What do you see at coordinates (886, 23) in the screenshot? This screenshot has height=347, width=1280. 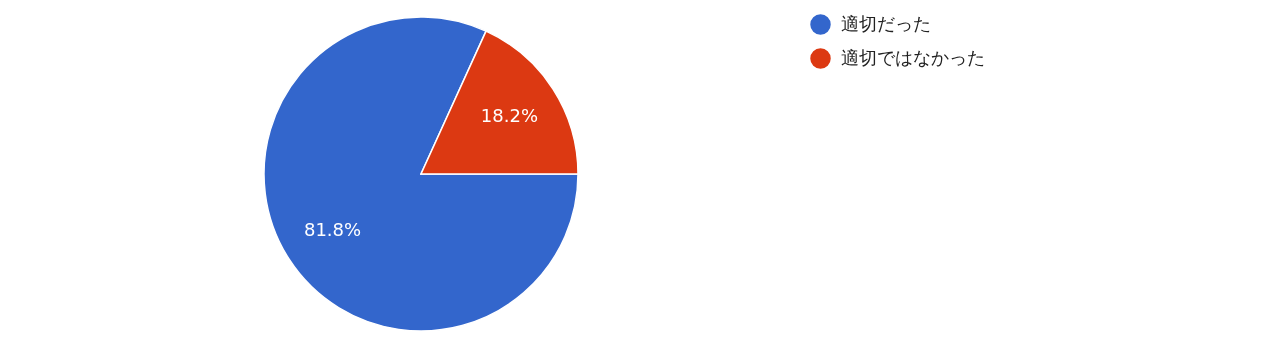 I see `legend-label: 適切だった` at bounding box center [886, 23].